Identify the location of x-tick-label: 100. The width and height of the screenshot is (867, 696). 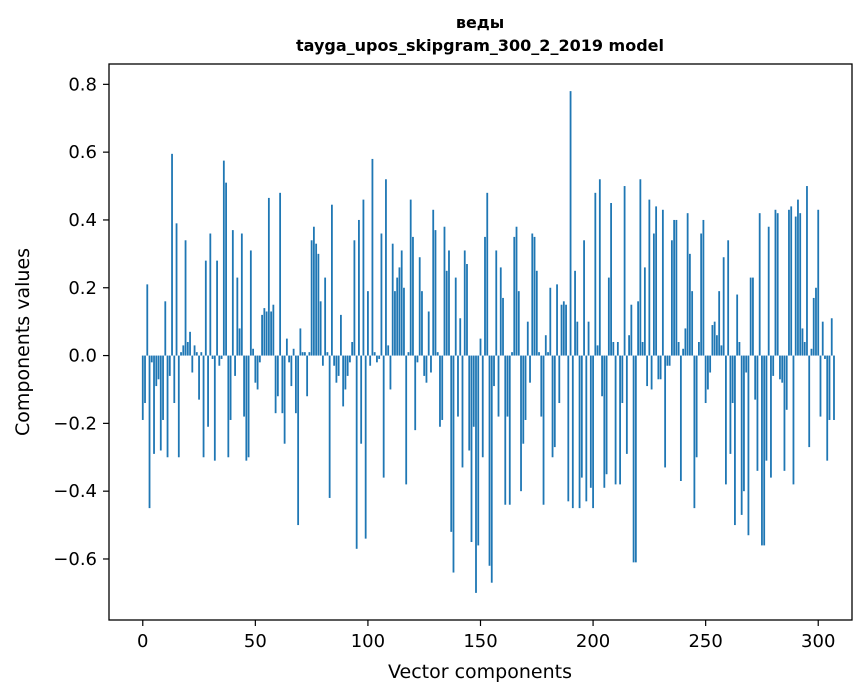
(368, 641).